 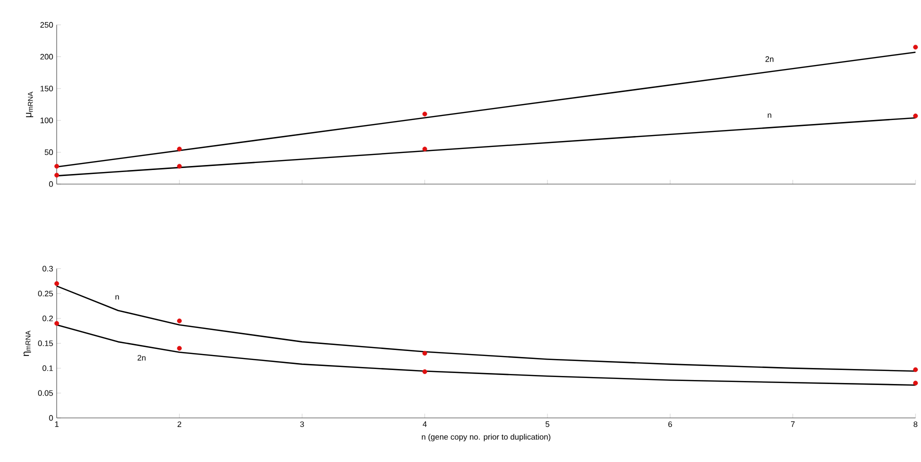 I want to click on y-axis-title: μ$_{mRNA}$, so click(x=30, y=105).